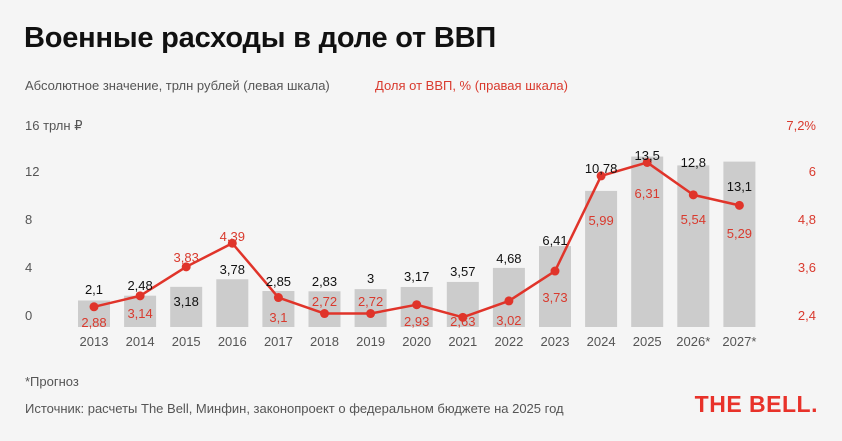 This screenshot has width=842, height=441. What do you see at coordinates (260, 38) in the screenshot?
I see `chart-title: Военные расходы в доле от ВВП` at bounding box center [260, 38].